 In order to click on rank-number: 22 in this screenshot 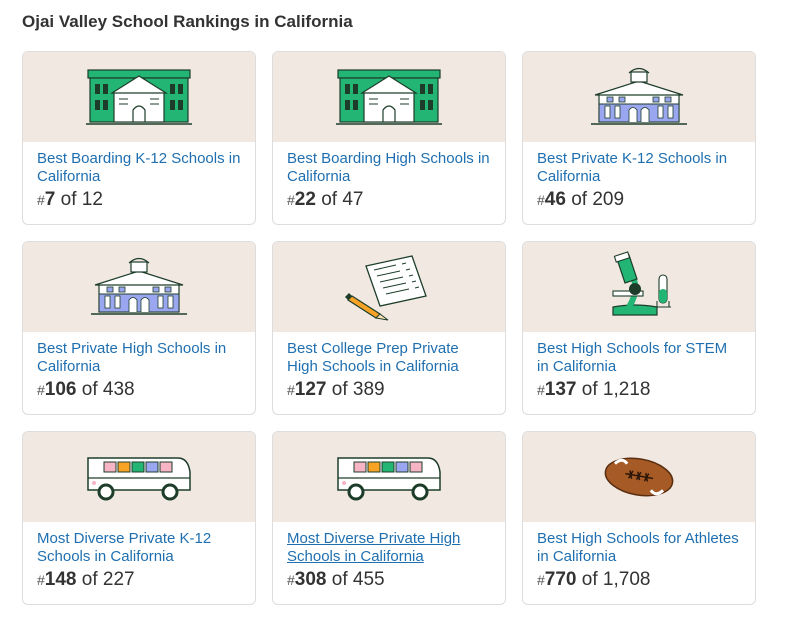, I will do `click(305, 199)`.